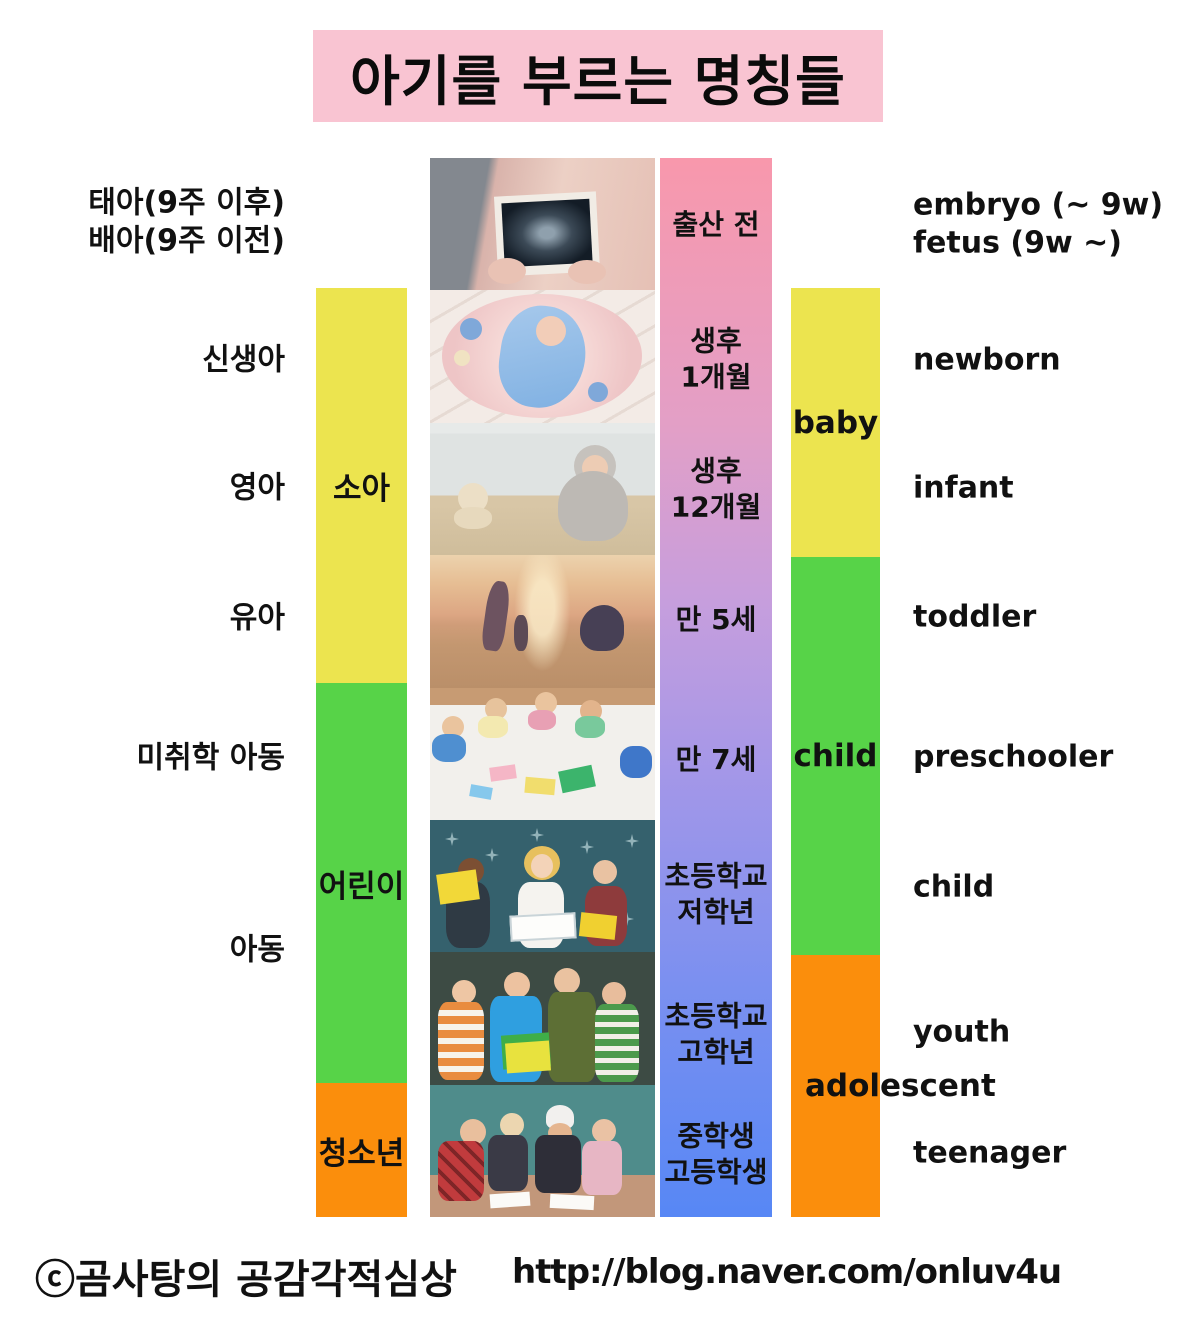 The image size is (1200, 1327). Describe the element at coordinates (716, 1034) in the screenshot. I see `timeline-elementary-upper: 초등학교 고학년` at that location.